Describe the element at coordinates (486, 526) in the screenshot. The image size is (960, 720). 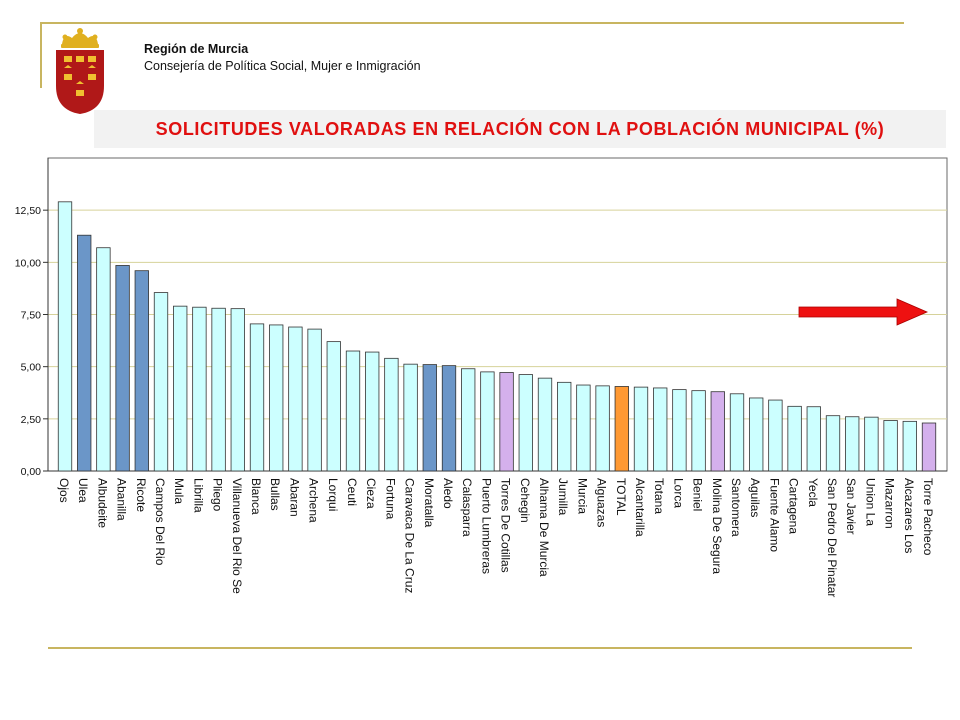
I see `x-tick-label: Puerto Lumbreras` at that location.